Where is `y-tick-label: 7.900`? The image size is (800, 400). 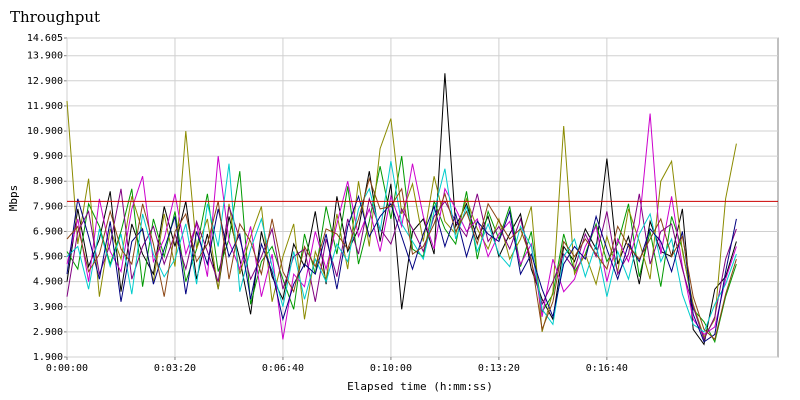
y-tick-label: 7.900 is located at coordinates (48, 206).